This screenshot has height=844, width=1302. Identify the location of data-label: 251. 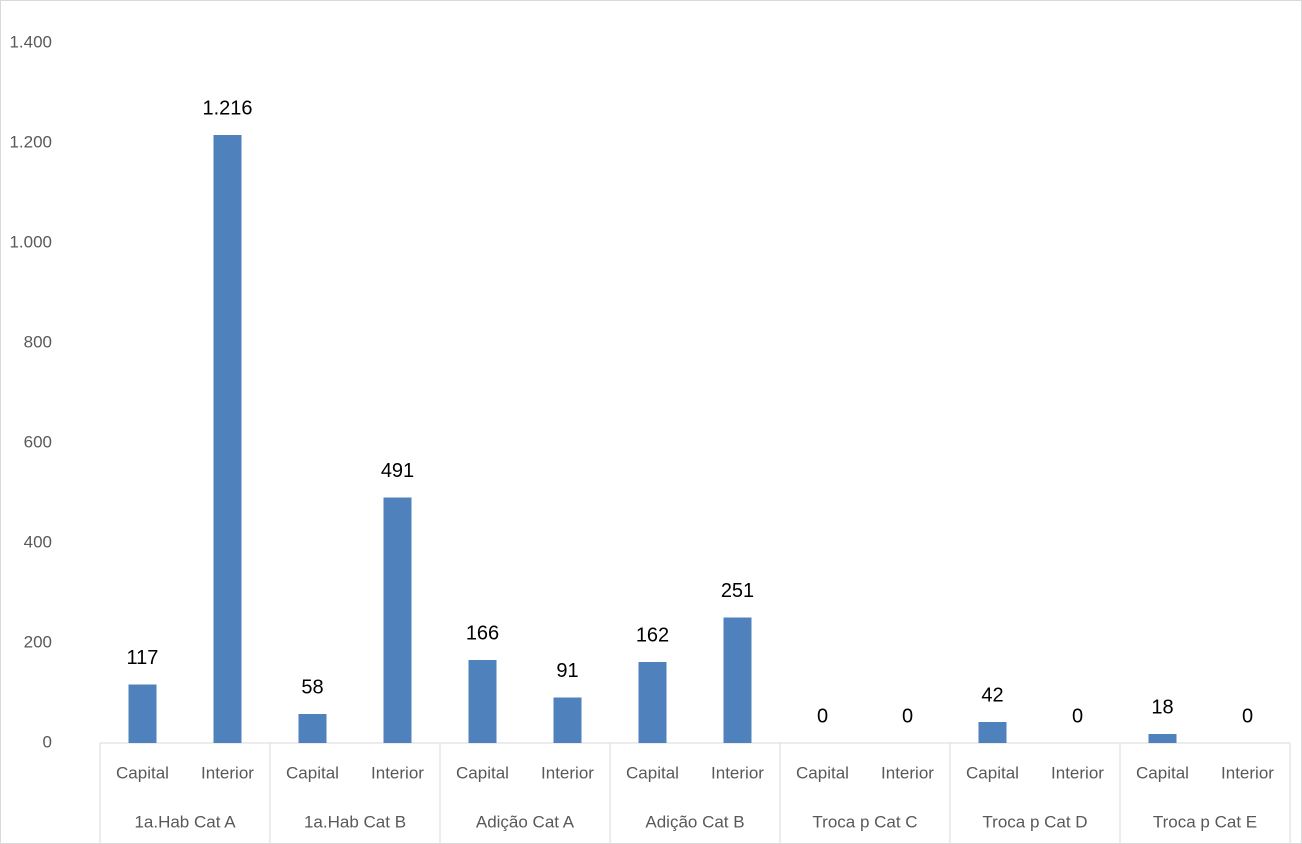
(737, 591).